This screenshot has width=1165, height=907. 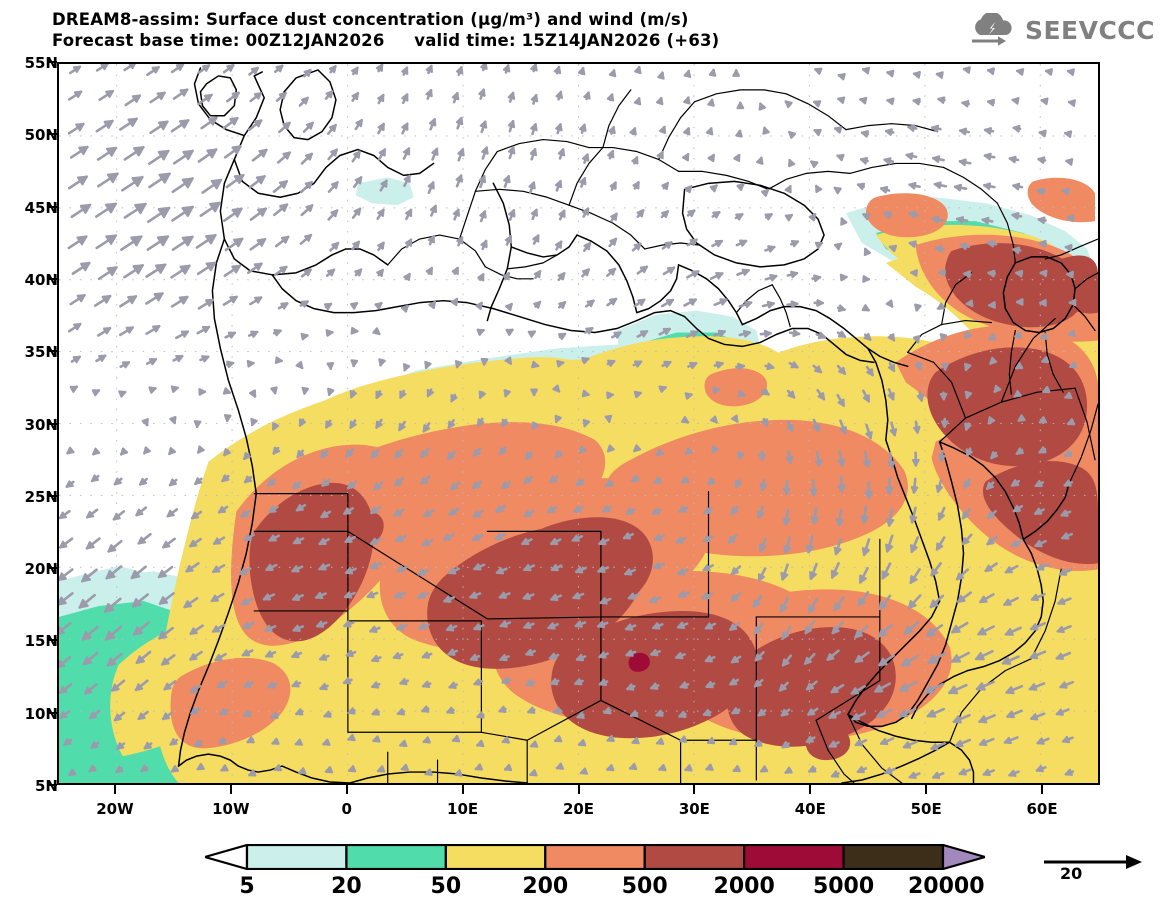 What do you see at coordinates (396, 857) in the screenshot?
I see `colorbar-segment` at bounding box center [396, 857].